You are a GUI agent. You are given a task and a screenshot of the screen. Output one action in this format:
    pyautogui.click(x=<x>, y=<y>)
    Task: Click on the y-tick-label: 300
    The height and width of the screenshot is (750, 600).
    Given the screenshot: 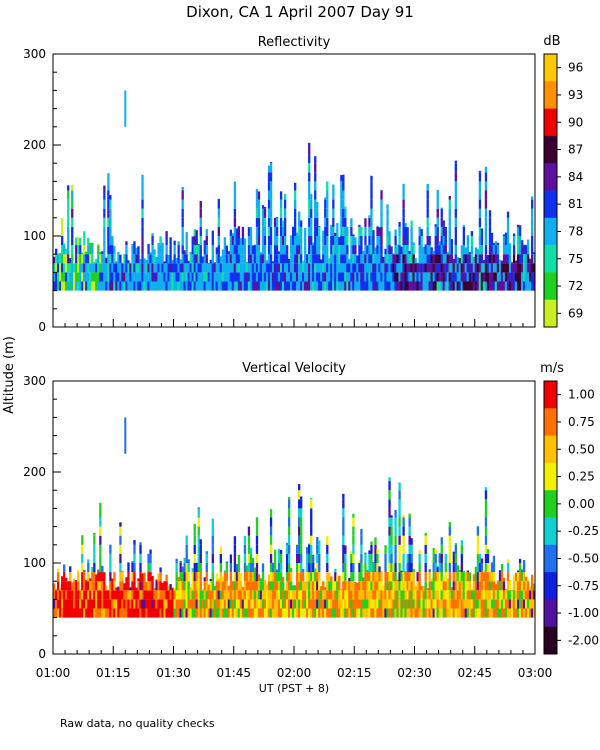 What is the action you would take?
    pyautogui.click(x=34, y=381)
    